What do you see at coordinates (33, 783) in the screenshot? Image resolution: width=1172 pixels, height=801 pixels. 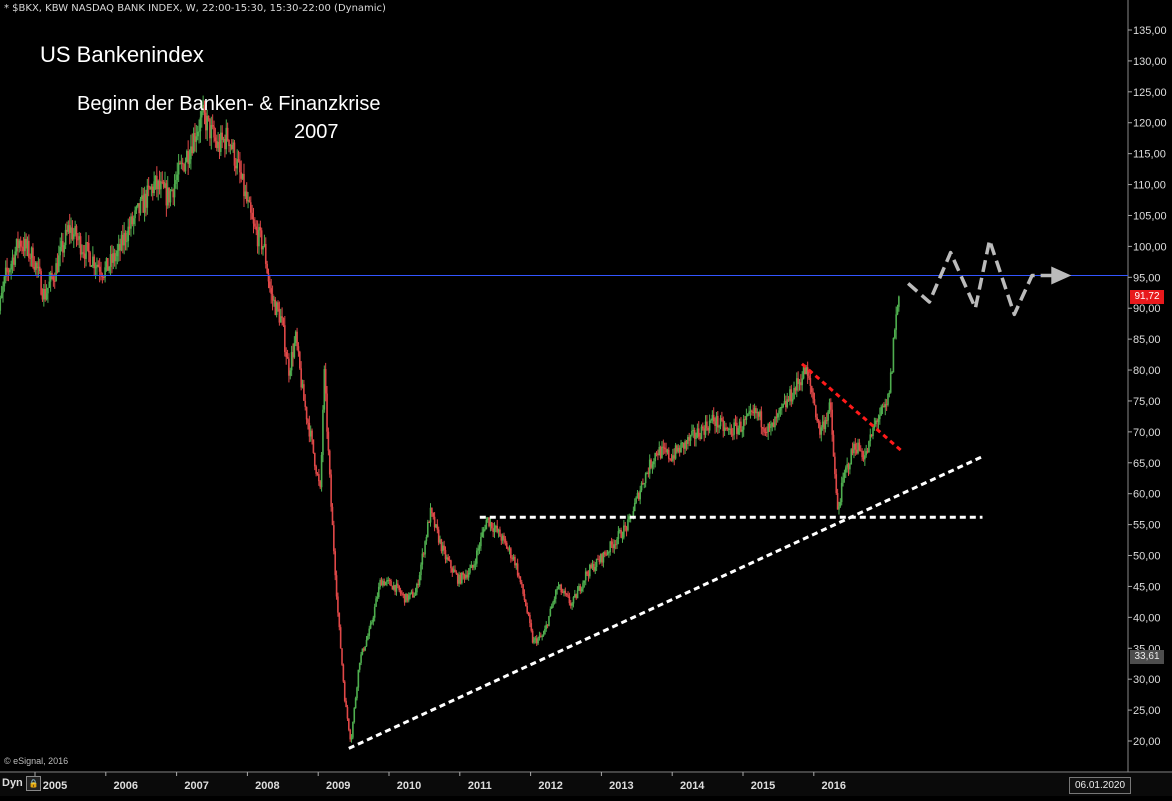 I see `scale-lock-icon: 🔒` at bounding box center [33, 783].